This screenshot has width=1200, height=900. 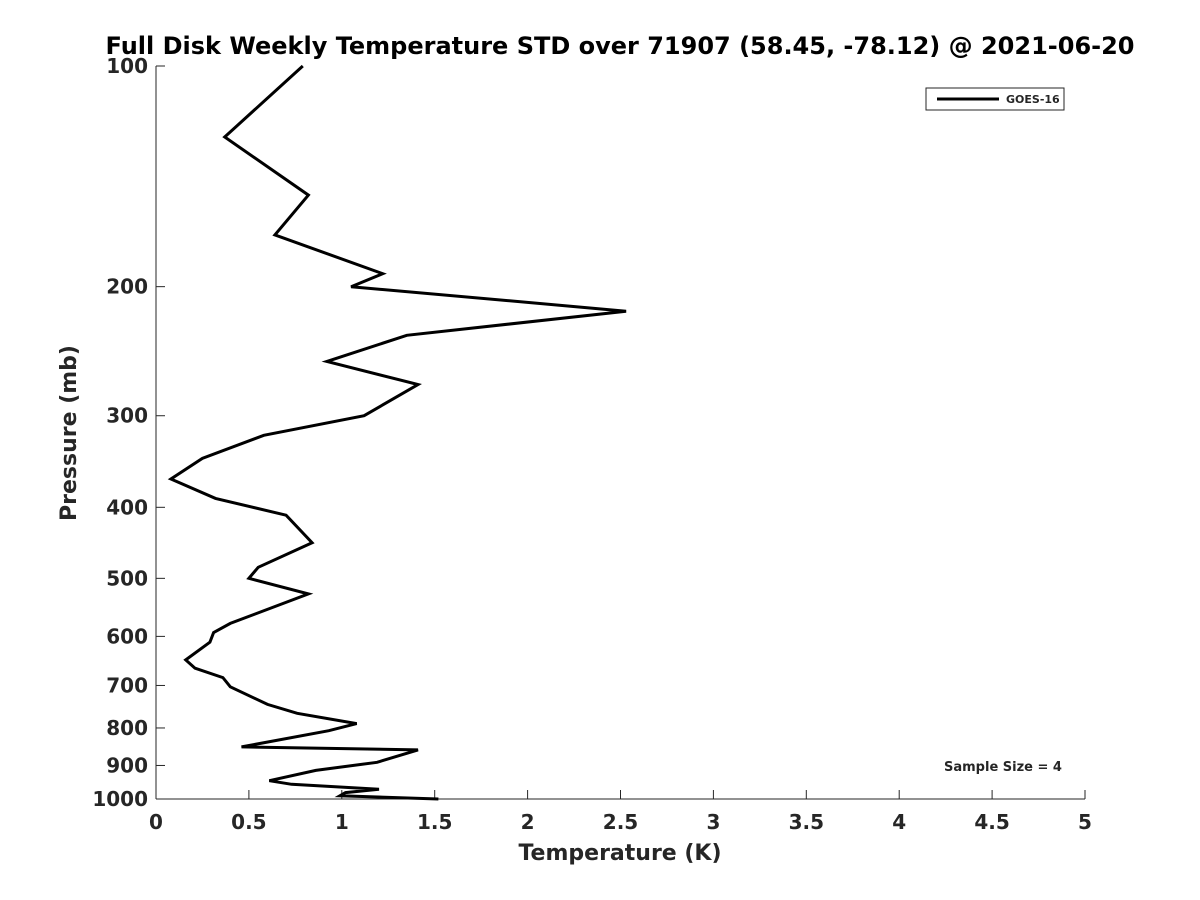 What do you see at coordinates (342, 822) in the screenshot?
I see `x-tick-label: 1` at bounding box center [342, 822].